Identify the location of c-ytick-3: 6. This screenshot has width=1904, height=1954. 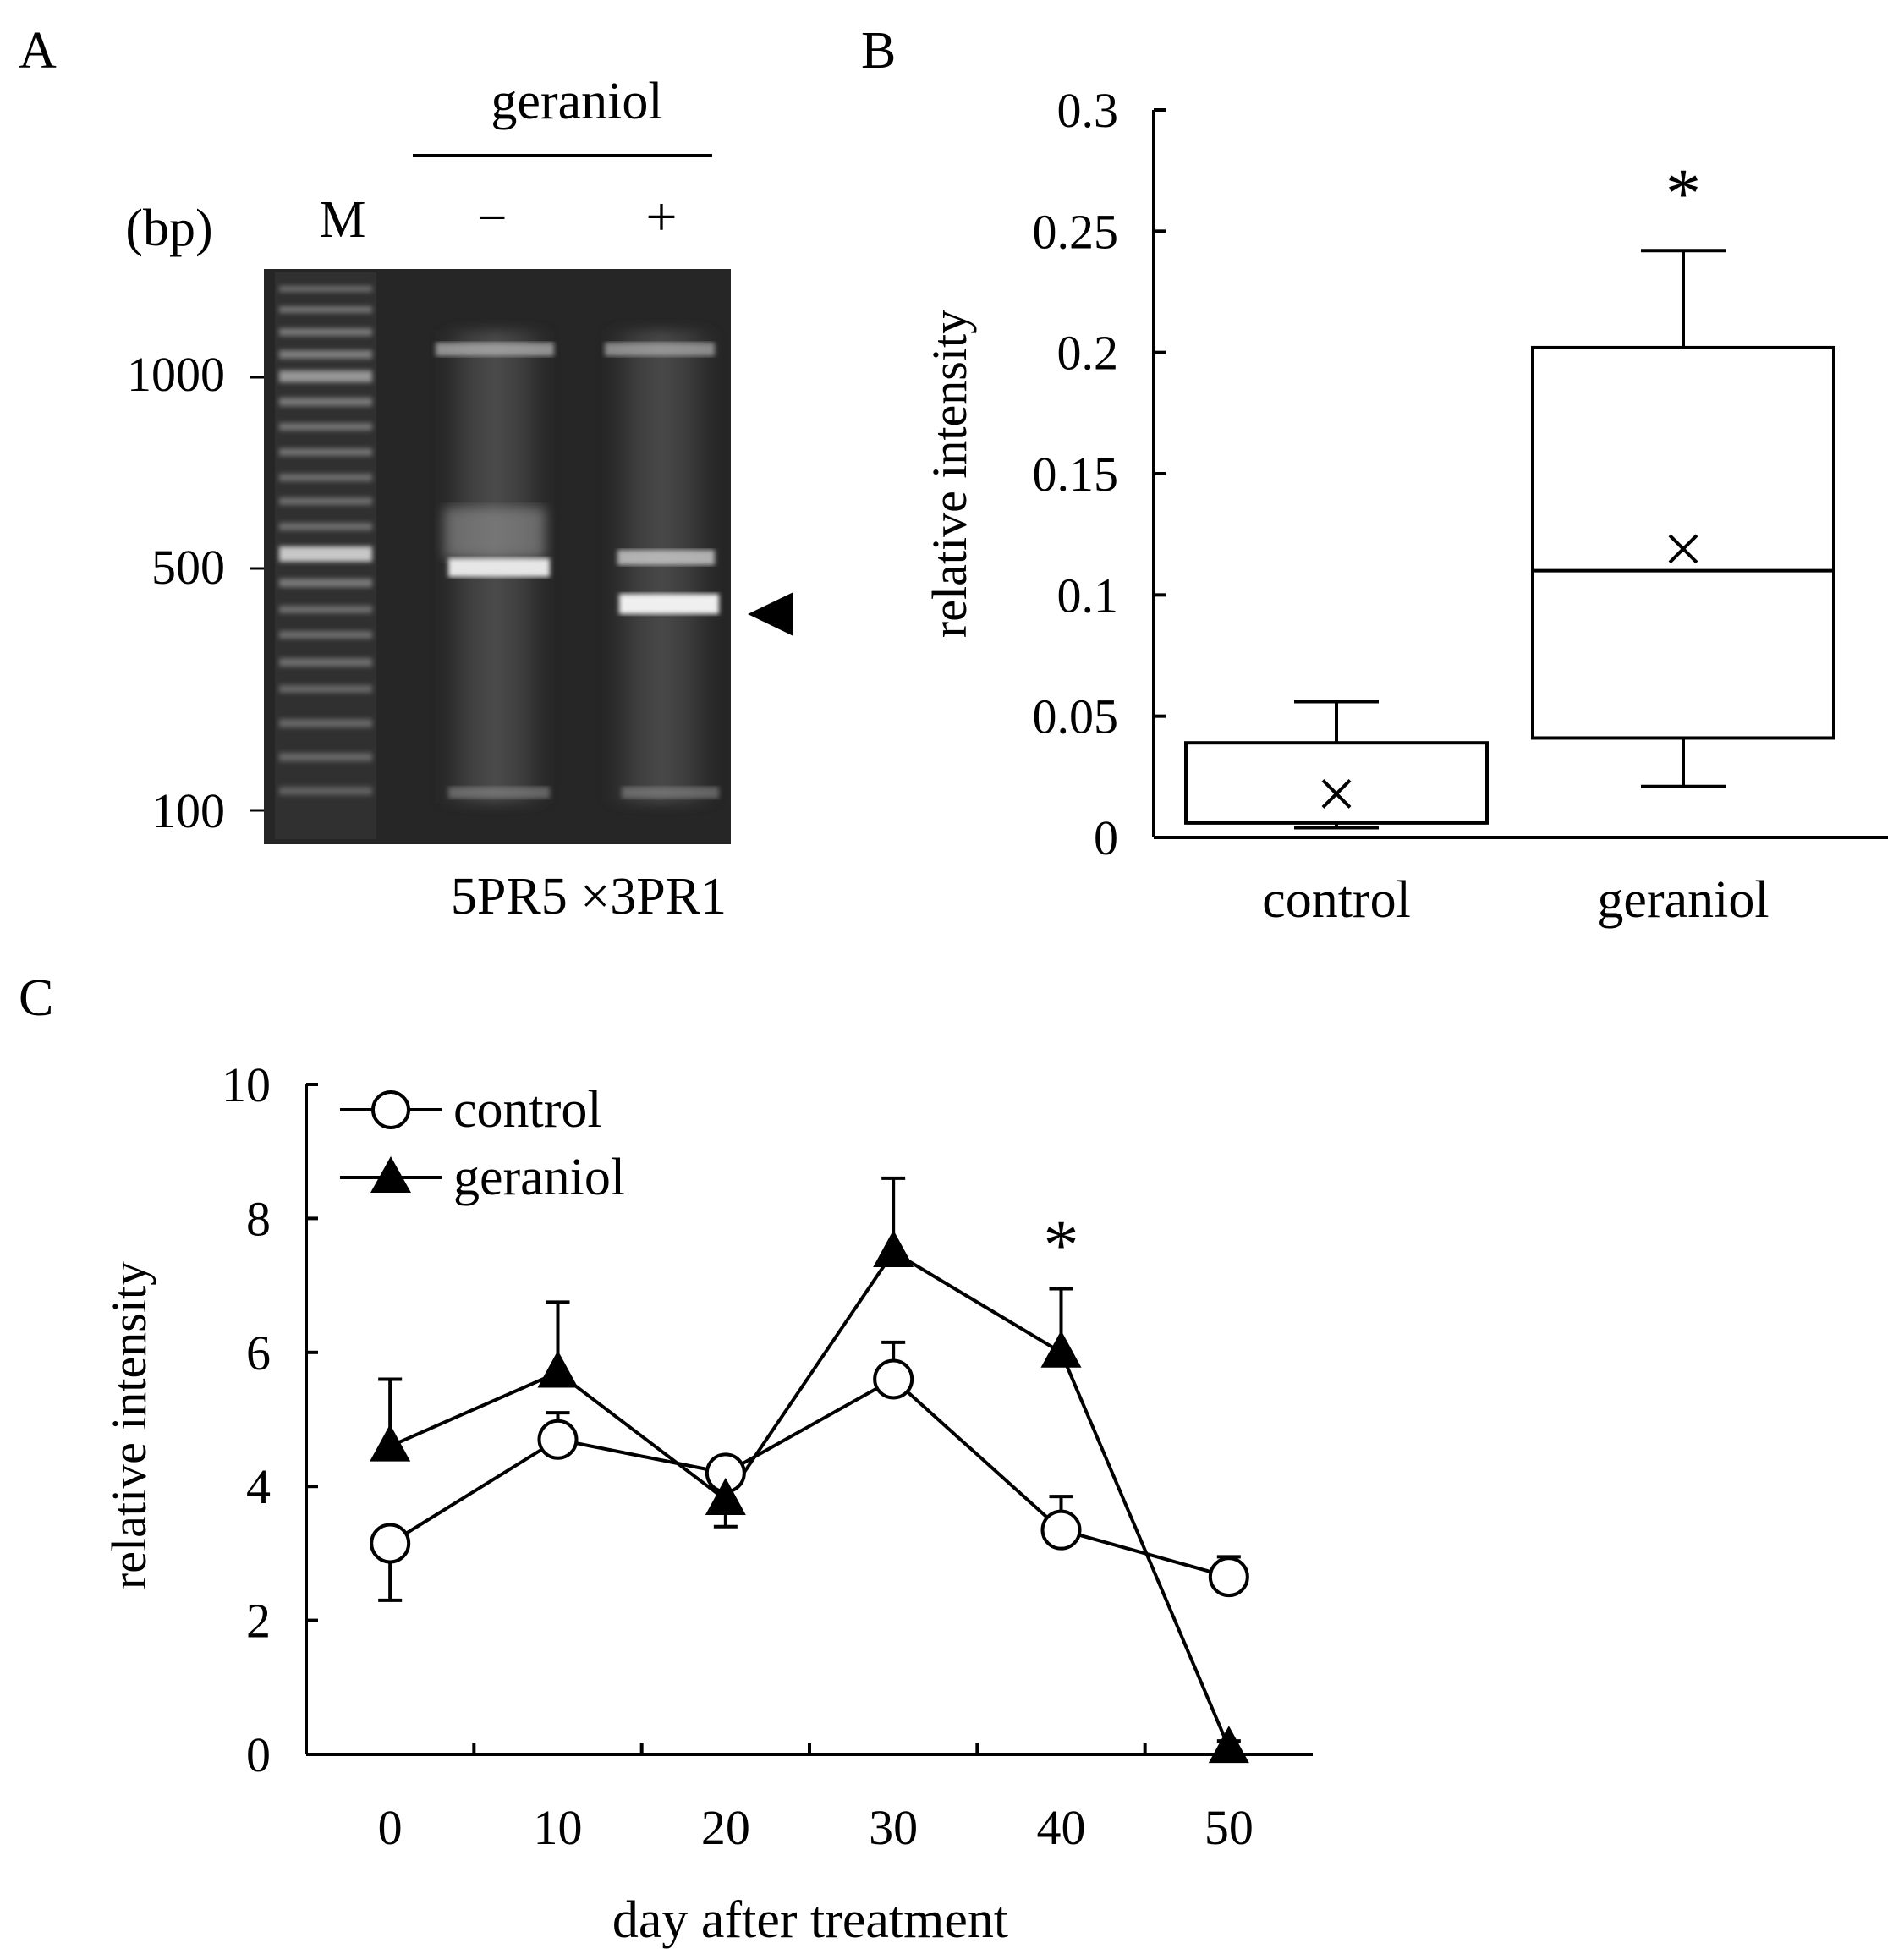
(258, 1353).